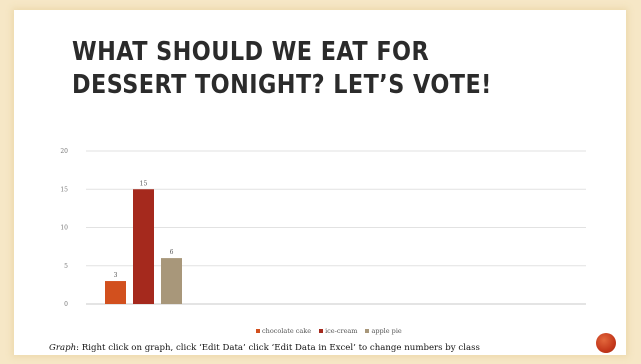  Describe the element at coordinates (171, 281) in the screenshot. I see `bar-apple-pie` at that location.